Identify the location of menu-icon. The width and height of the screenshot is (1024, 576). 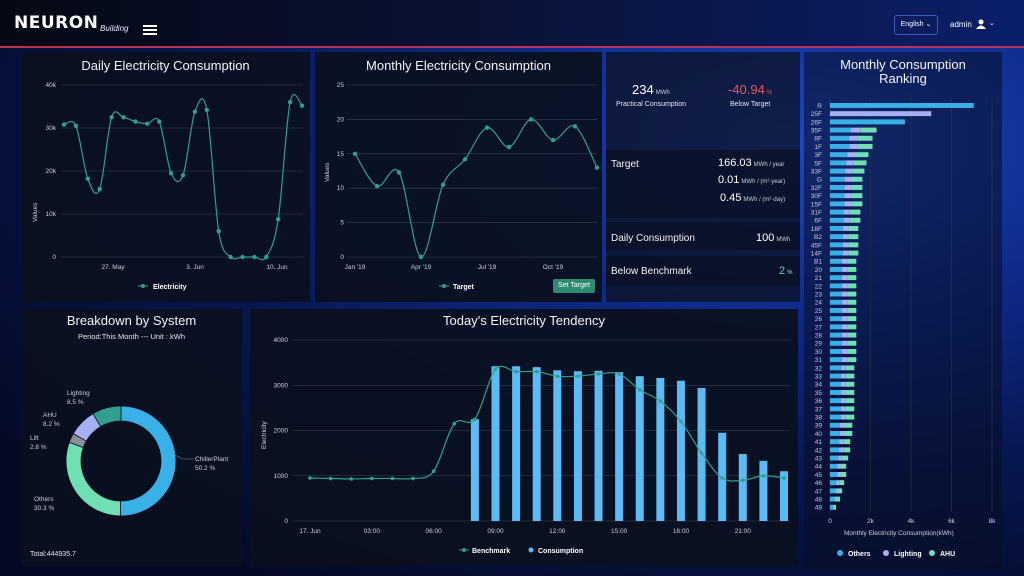
(150, 30).